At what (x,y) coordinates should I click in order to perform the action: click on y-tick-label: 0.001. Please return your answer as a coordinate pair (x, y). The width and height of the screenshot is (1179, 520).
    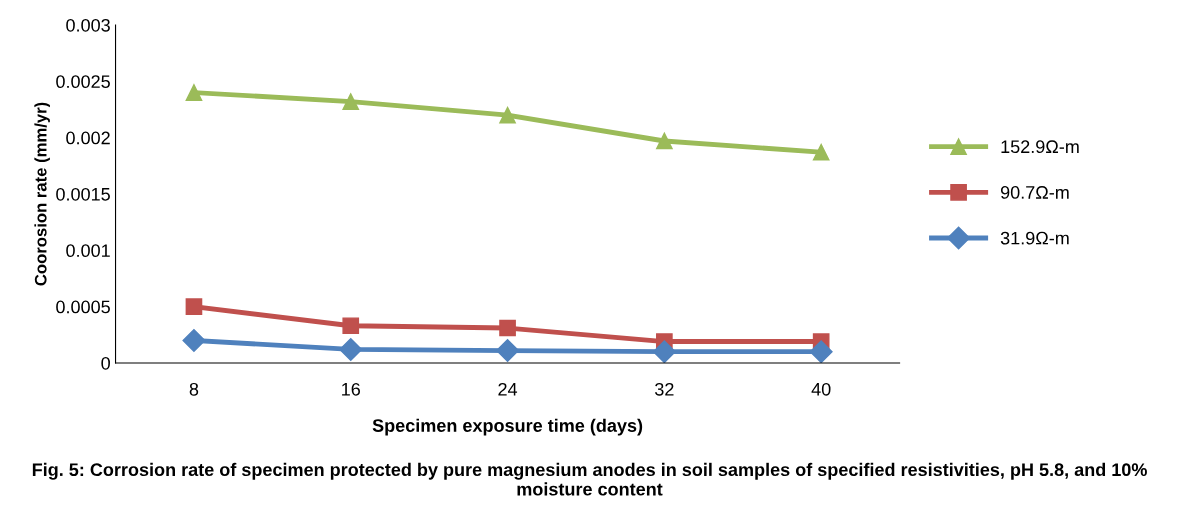
    Looking at the image, I should click on (88, 251).